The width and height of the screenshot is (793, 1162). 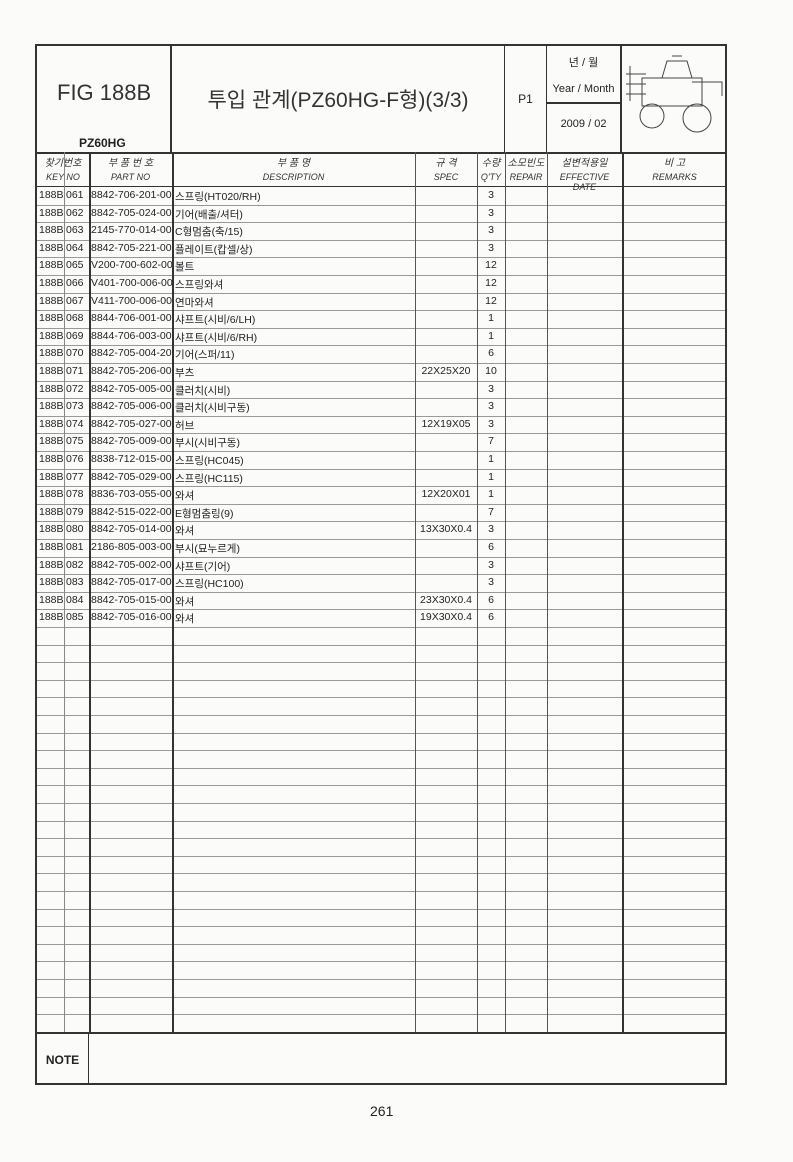 What do you see at coordinates (491, 177) in the screenshot?
I see `column-header-en: Q'TY` at bounding box center [491, 177].